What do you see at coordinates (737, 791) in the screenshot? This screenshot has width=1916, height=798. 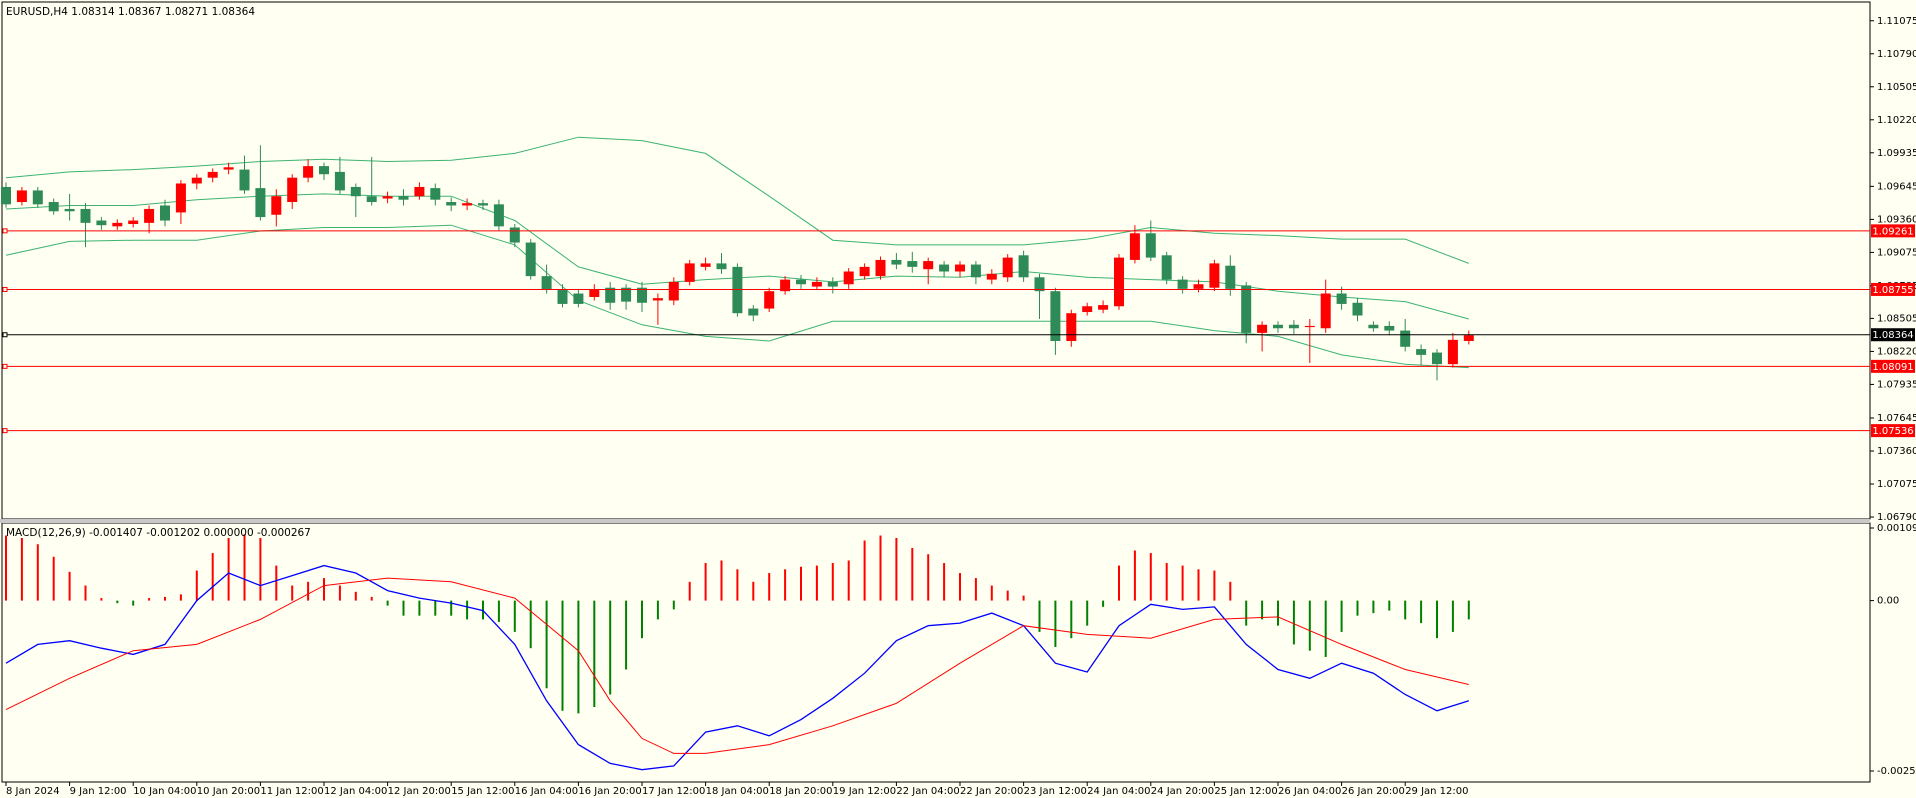 I see `x-tick-label: 18 Jan 04:00` at bounding box center [737, 791].